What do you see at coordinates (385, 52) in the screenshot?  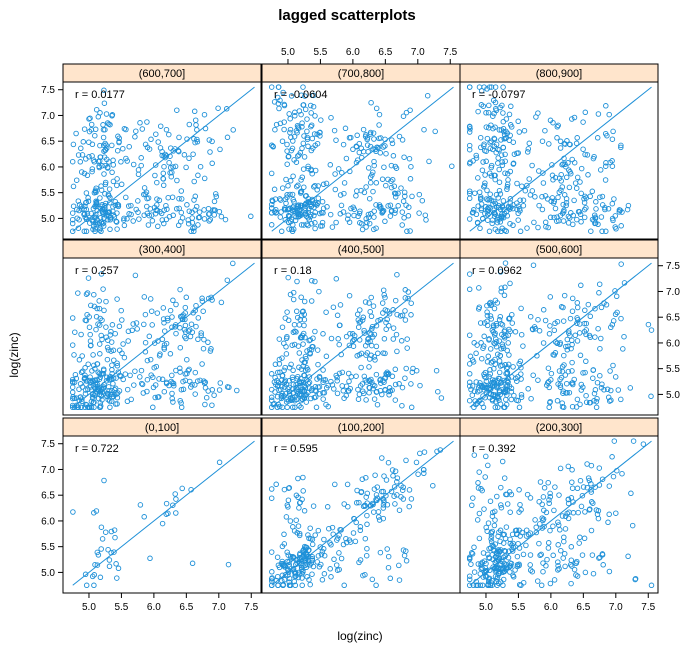 I see `x-tick-label: 6.5` at bounding box center [385, 52].